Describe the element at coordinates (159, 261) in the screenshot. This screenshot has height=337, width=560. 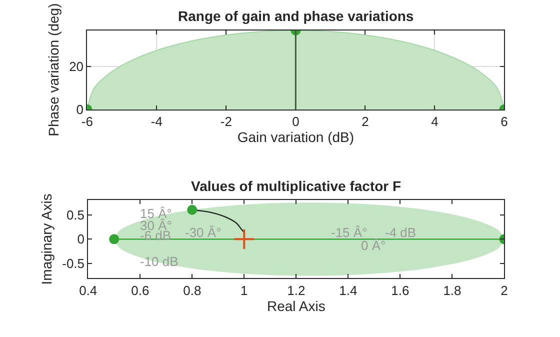
I see `annotation: -10 dB` at that location.